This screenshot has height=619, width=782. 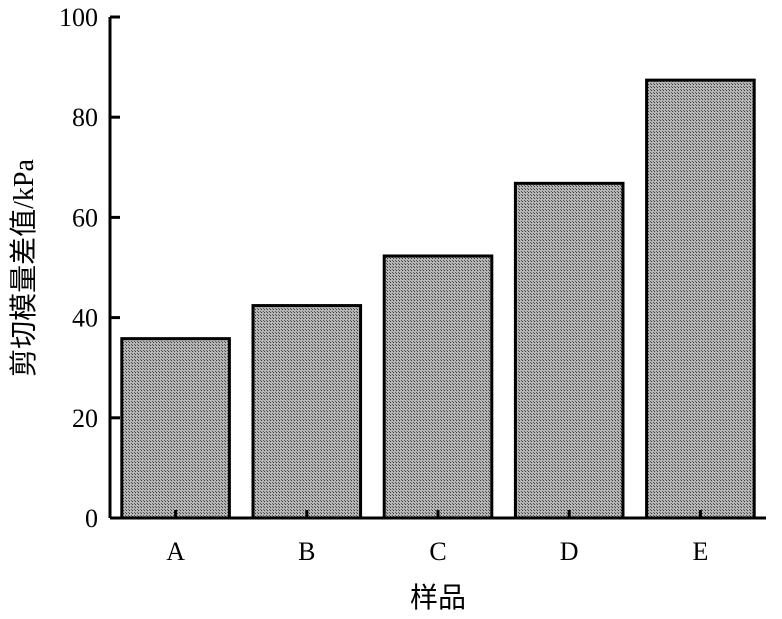 What do you see at coordinates (175, 551) in the screenshot?
I see `x-tick-label: A` at bounding box center [175, 551].